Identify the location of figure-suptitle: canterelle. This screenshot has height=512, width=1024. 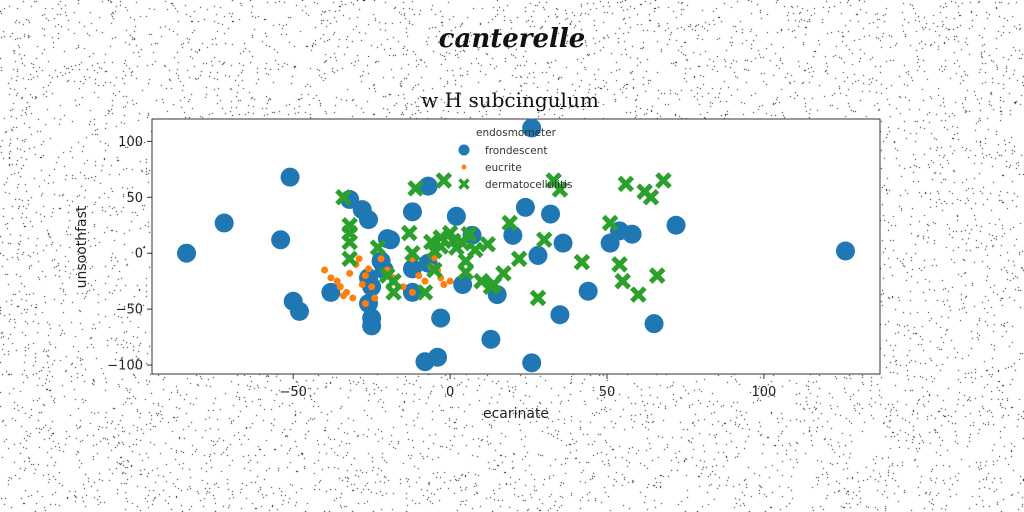
(512, 39).